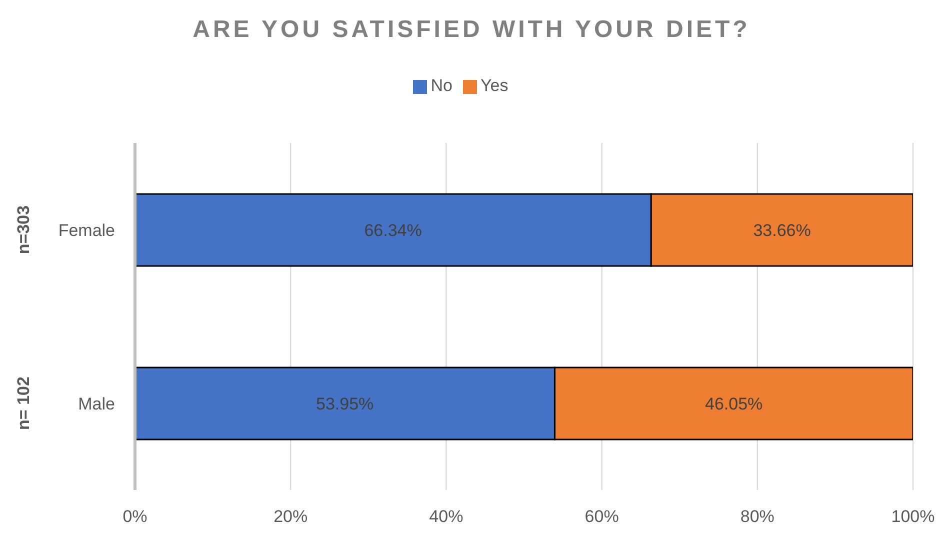  What do you see at coordinates (472, 30) in the screenshot?
I see `chart-title: ARE YOU SATISFIED WITH YOUR DIET?` at bounding box center [472, 30].